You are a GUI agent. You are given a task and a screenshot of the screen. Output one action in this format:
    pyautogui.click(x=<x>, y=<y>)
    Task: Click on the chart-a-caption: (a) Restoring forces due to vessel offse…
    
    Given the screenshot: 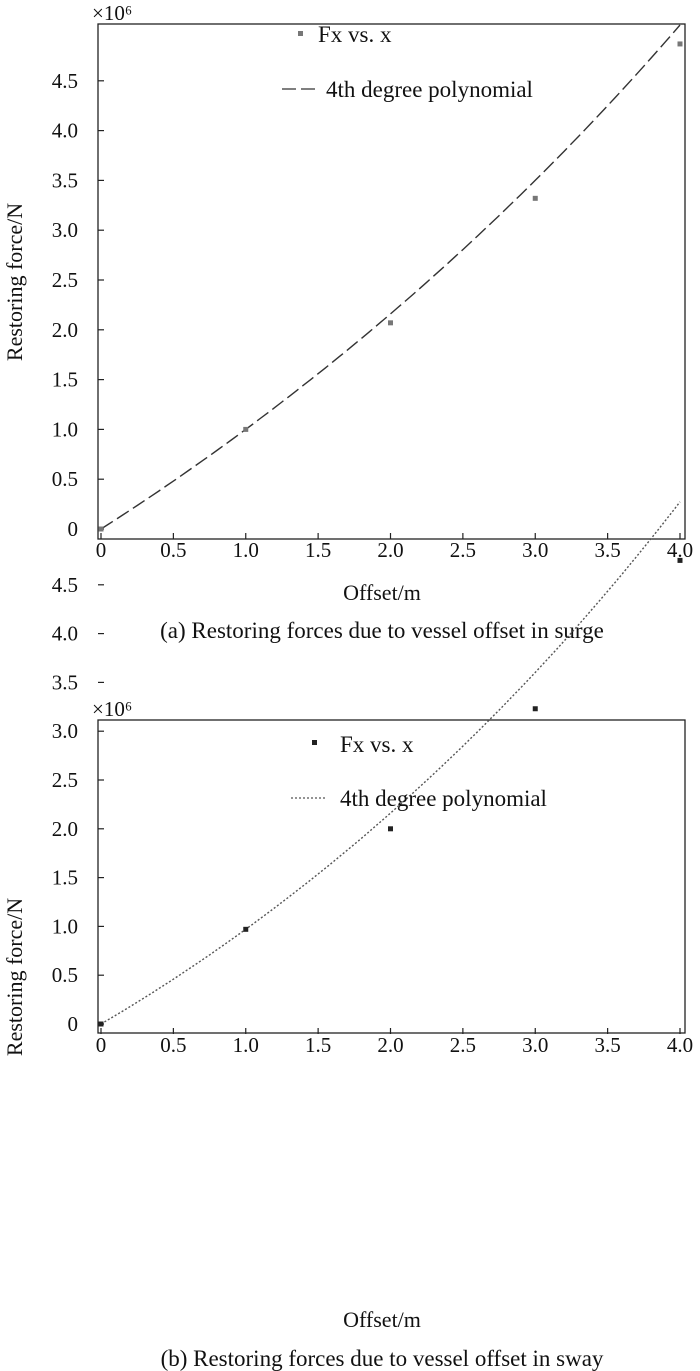 What is the action you would take?
    pyautogui.click(x=382, y=630)
    